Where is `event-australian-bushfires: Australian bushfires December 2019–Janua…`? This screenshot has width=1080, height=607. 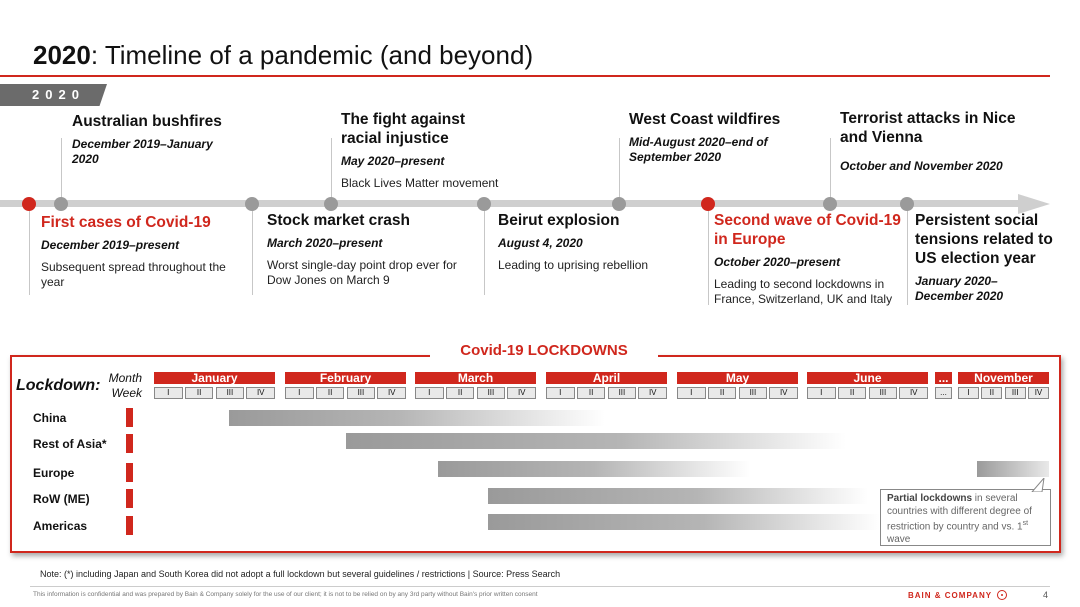 event-australian-bushfires: Australian bushfires December 2019–Janua… is located at coordinates (157, 139).